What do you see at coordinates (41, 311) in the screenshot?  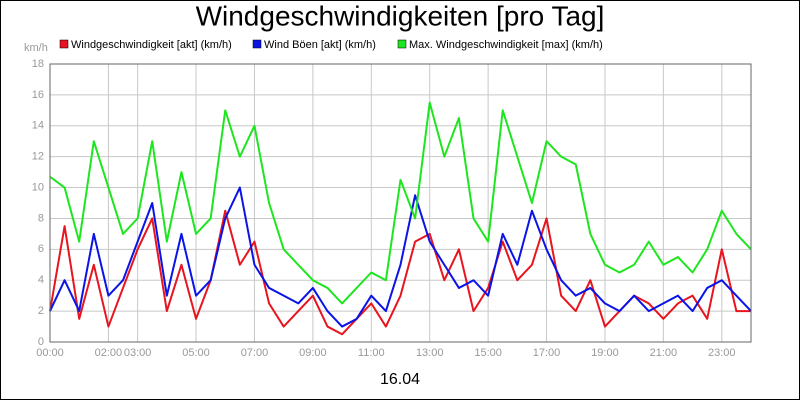 I see `y-tick-label: 2` at bounding box center [41, 311].